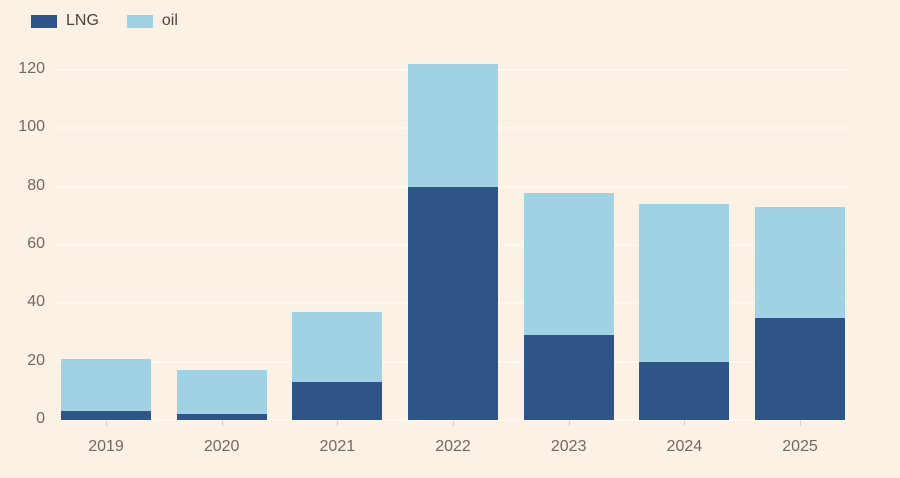  I want to click on x-tick-label-2019: 2019, so click(106, 446).